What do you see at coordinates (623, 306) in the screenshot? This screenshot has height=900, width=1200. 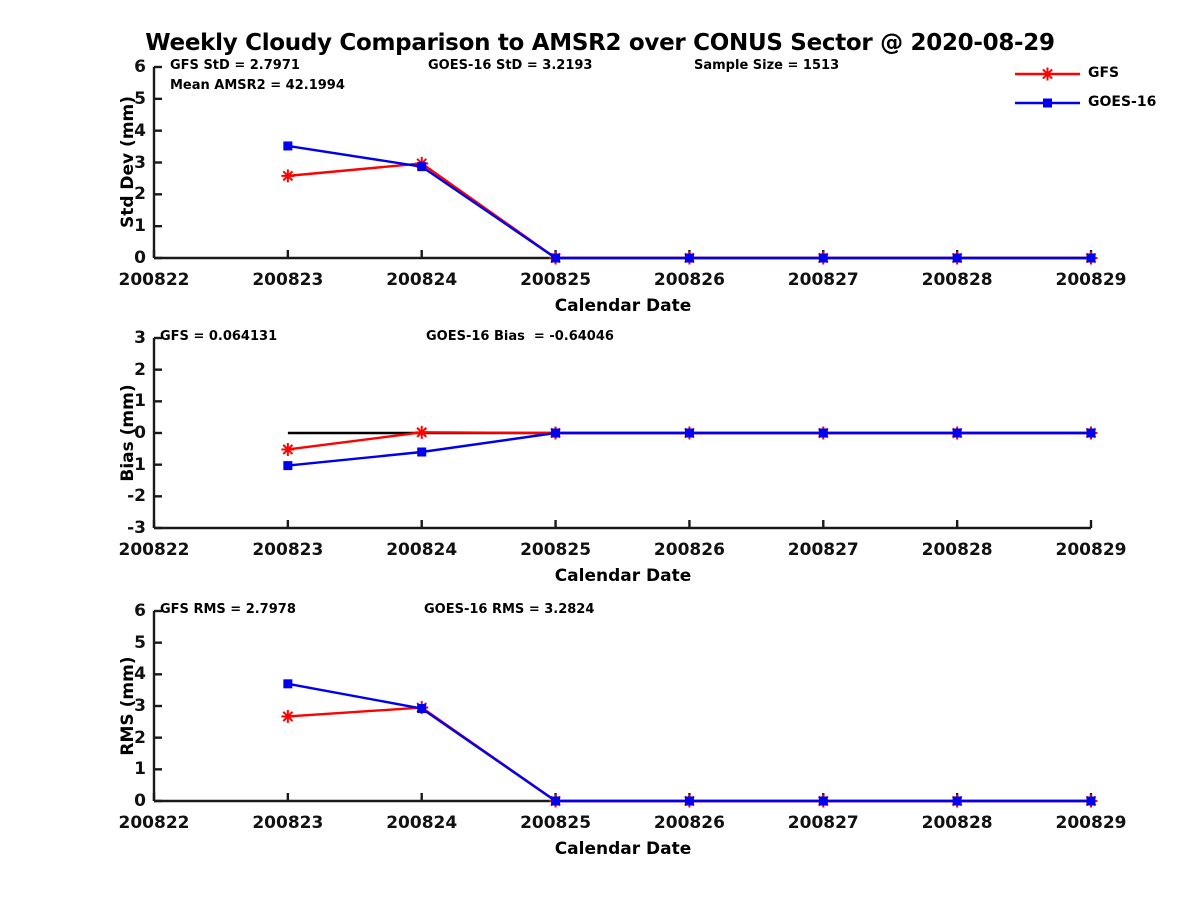 I see `xlabel-calendar-date-1: Calendar Date` at bounding box center [623, 306].